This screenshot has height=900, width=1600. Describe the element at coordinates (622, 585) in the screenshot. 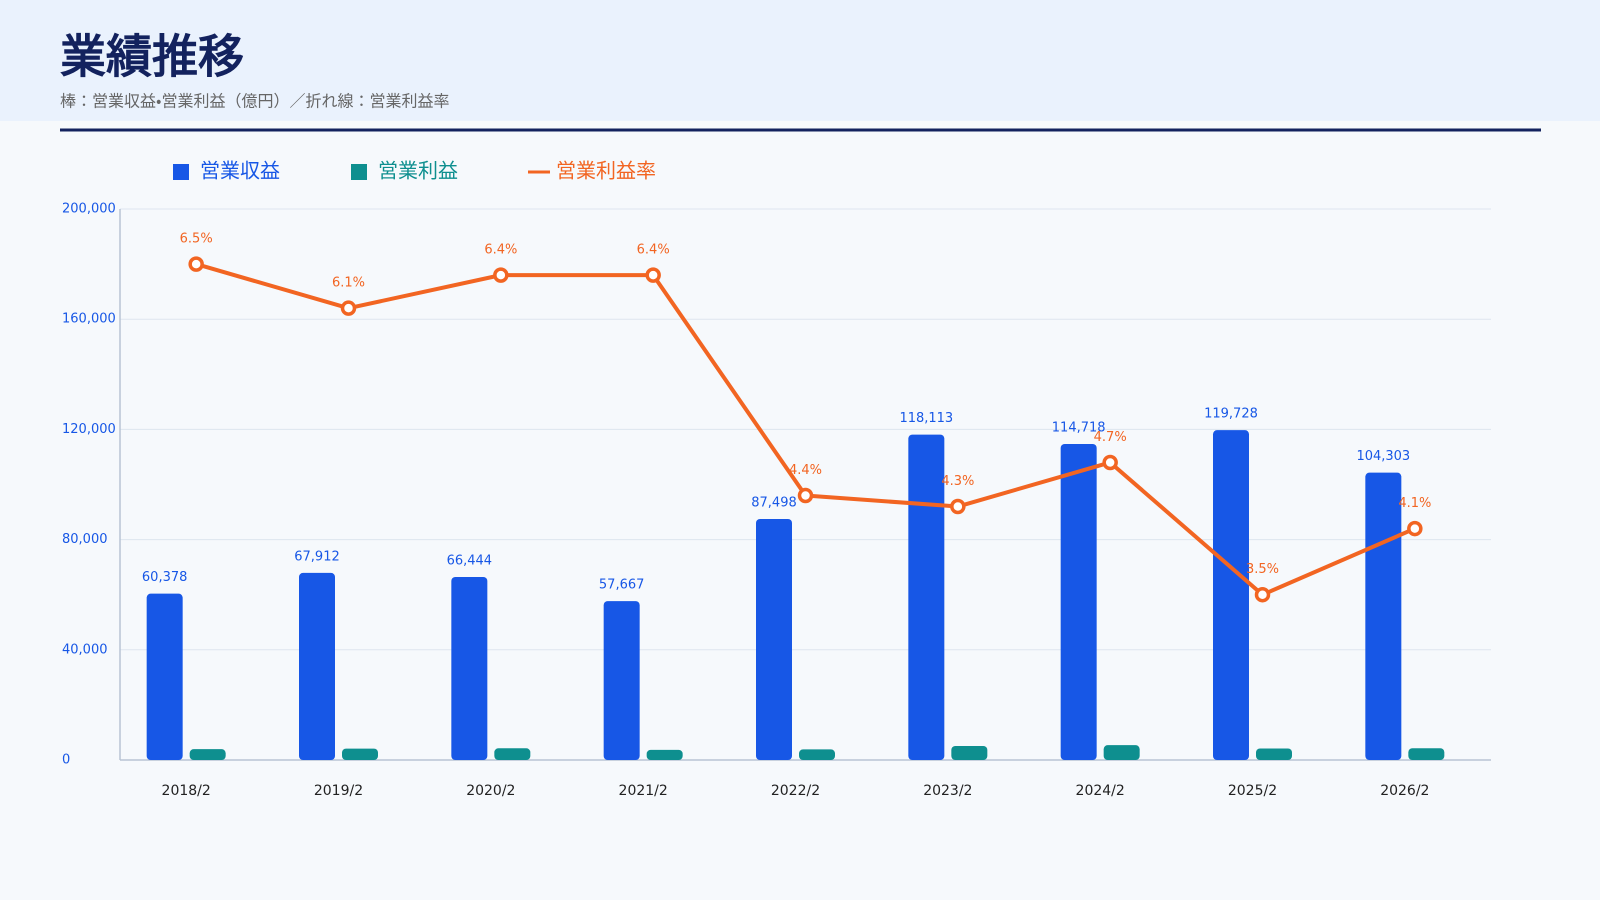

I see `bar-value-label: 57,667` at that location.